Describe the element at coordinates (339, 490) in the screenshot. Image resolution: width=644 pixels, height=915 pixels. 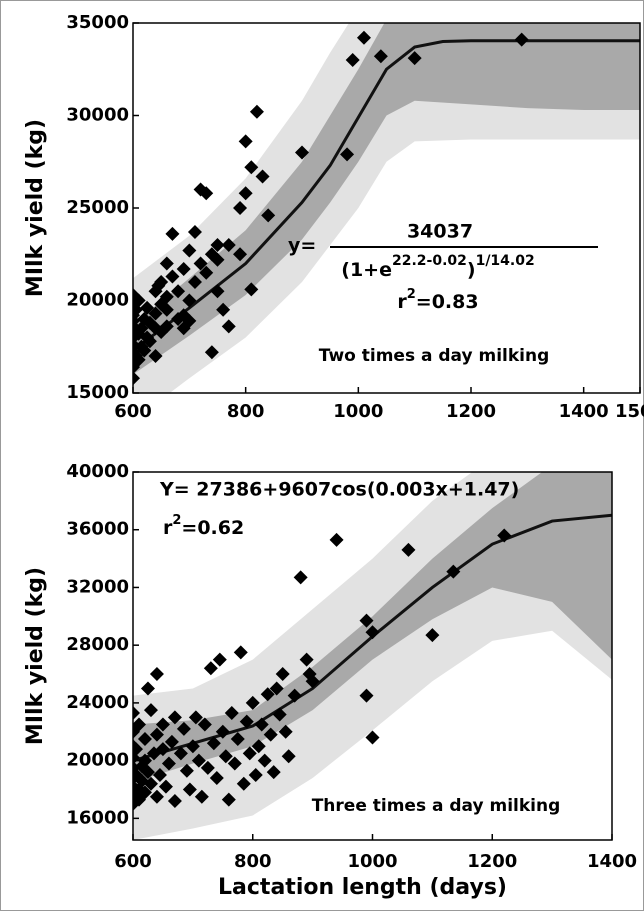
I see `equation: Y= 27386+9607cos(0.003x+1.47)` at that location.